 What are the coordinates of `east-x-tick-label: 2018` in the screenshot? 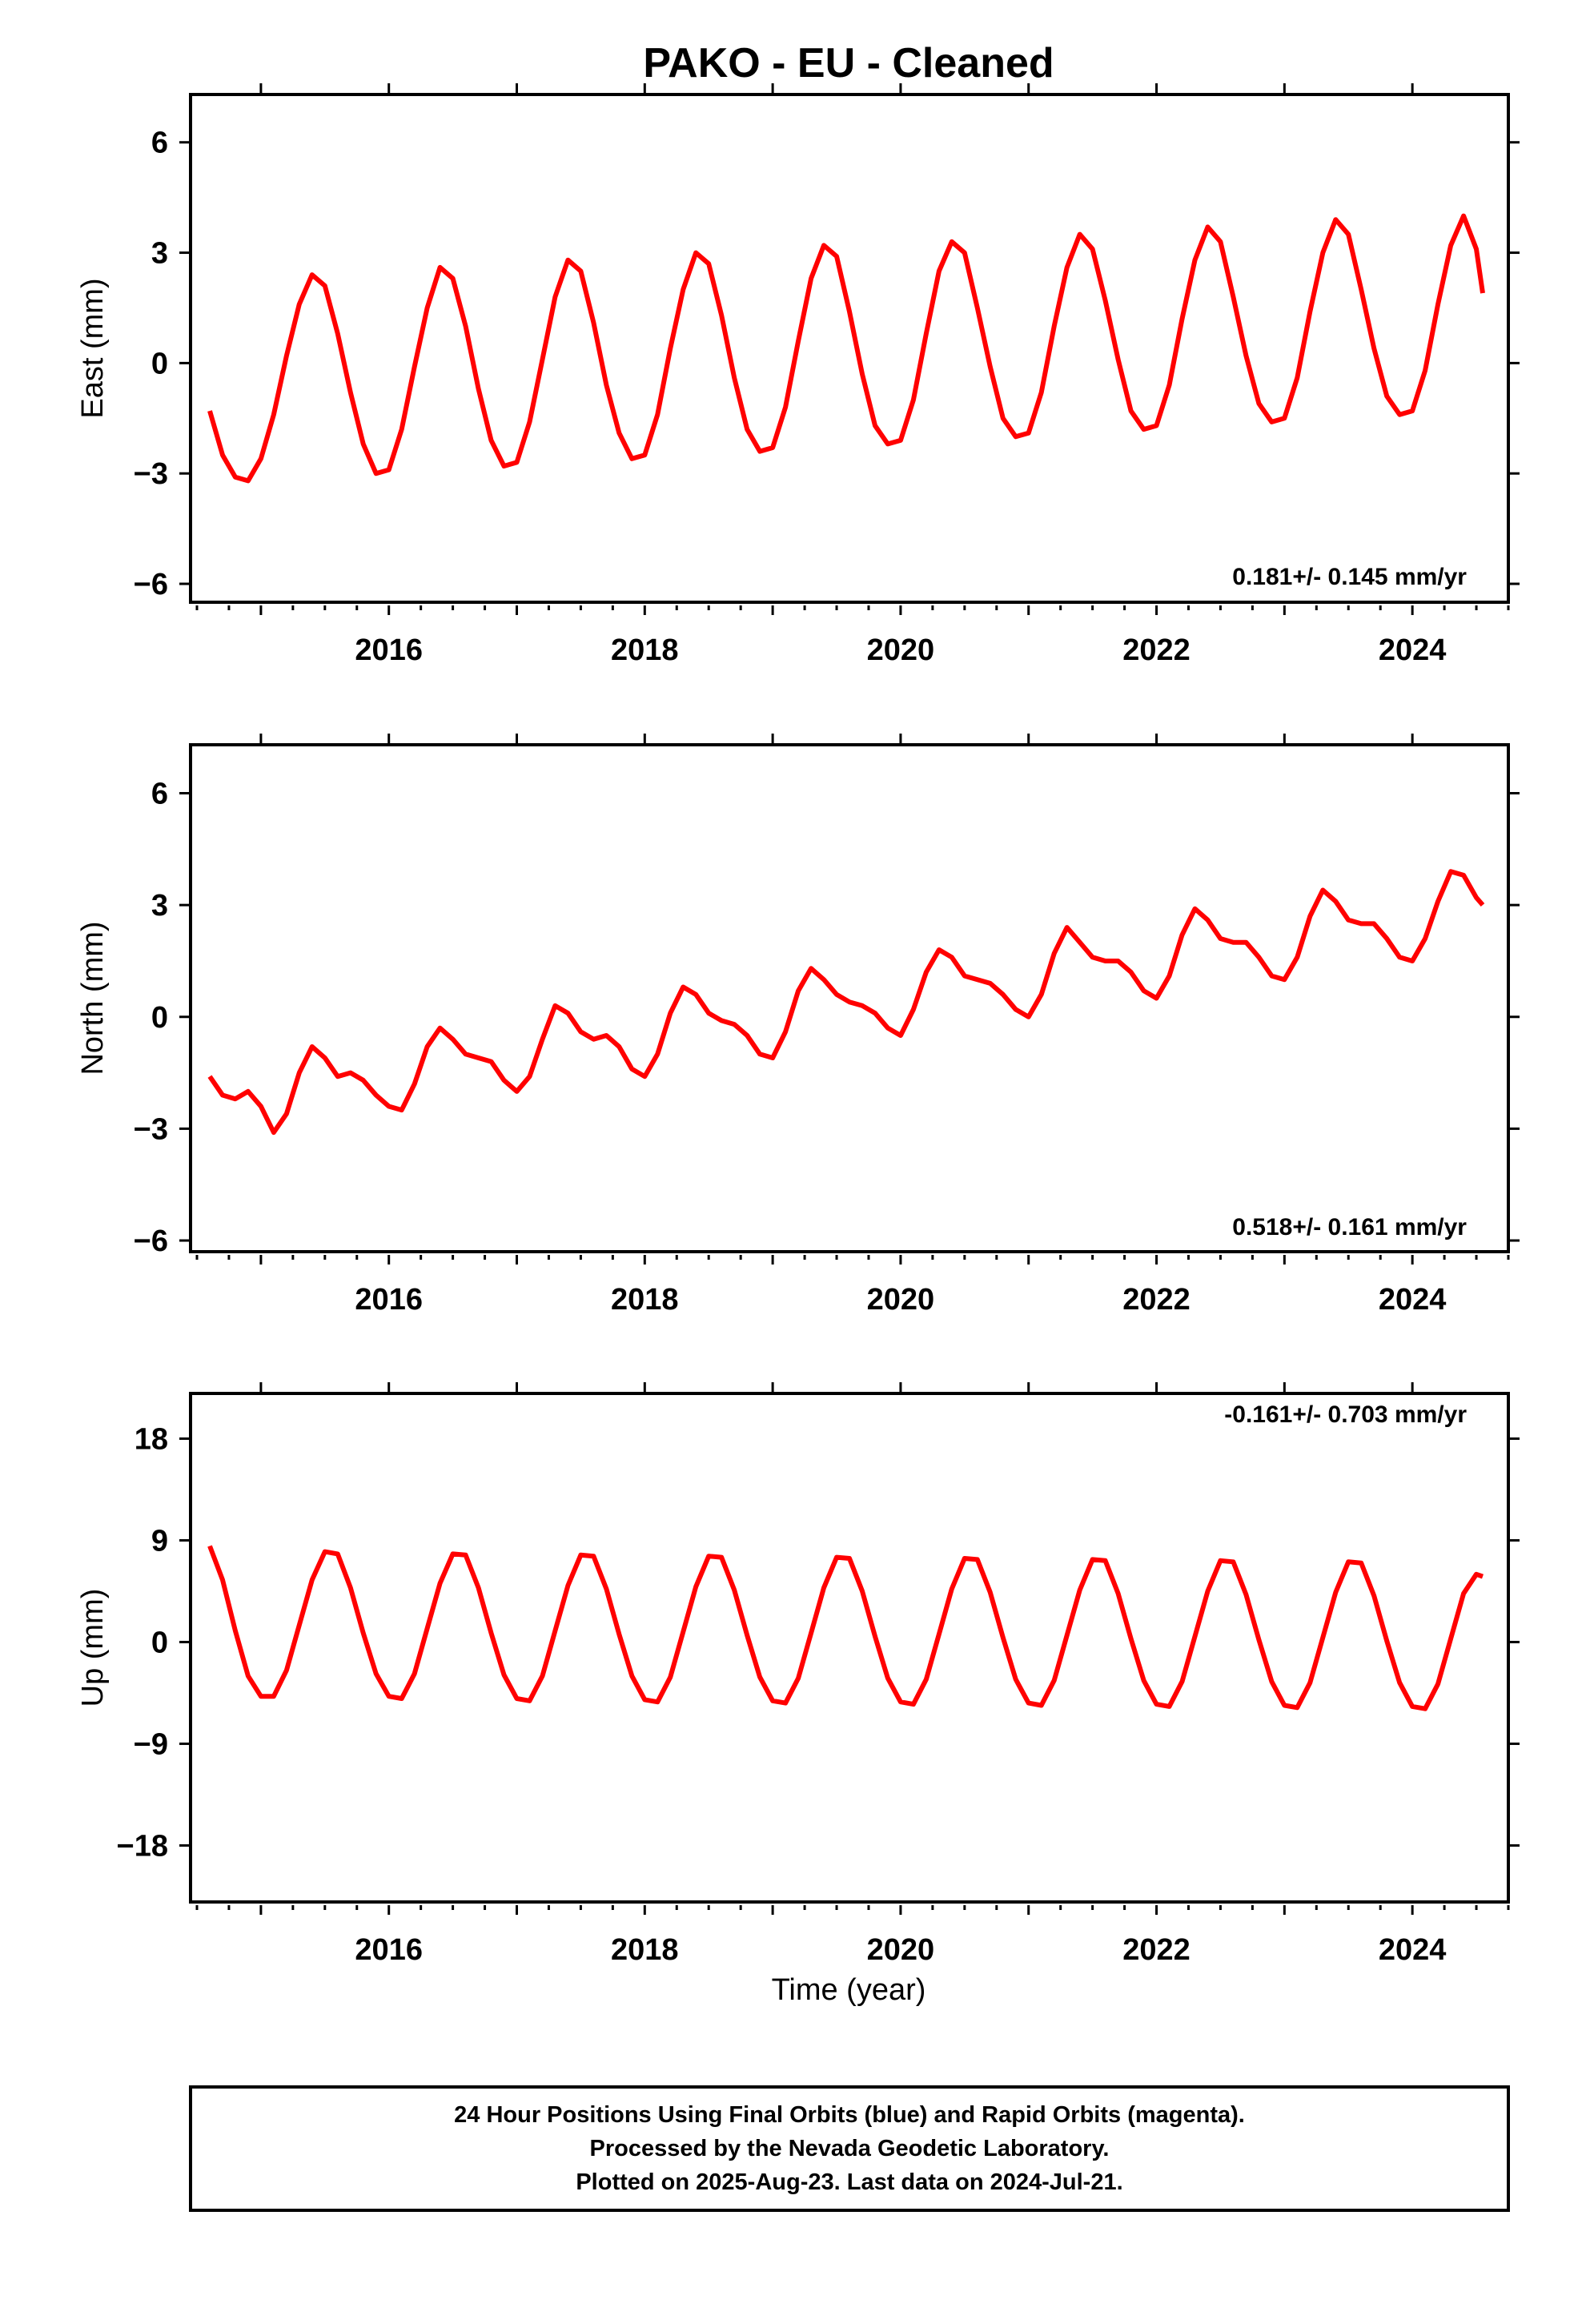 It's located at (645, 650).